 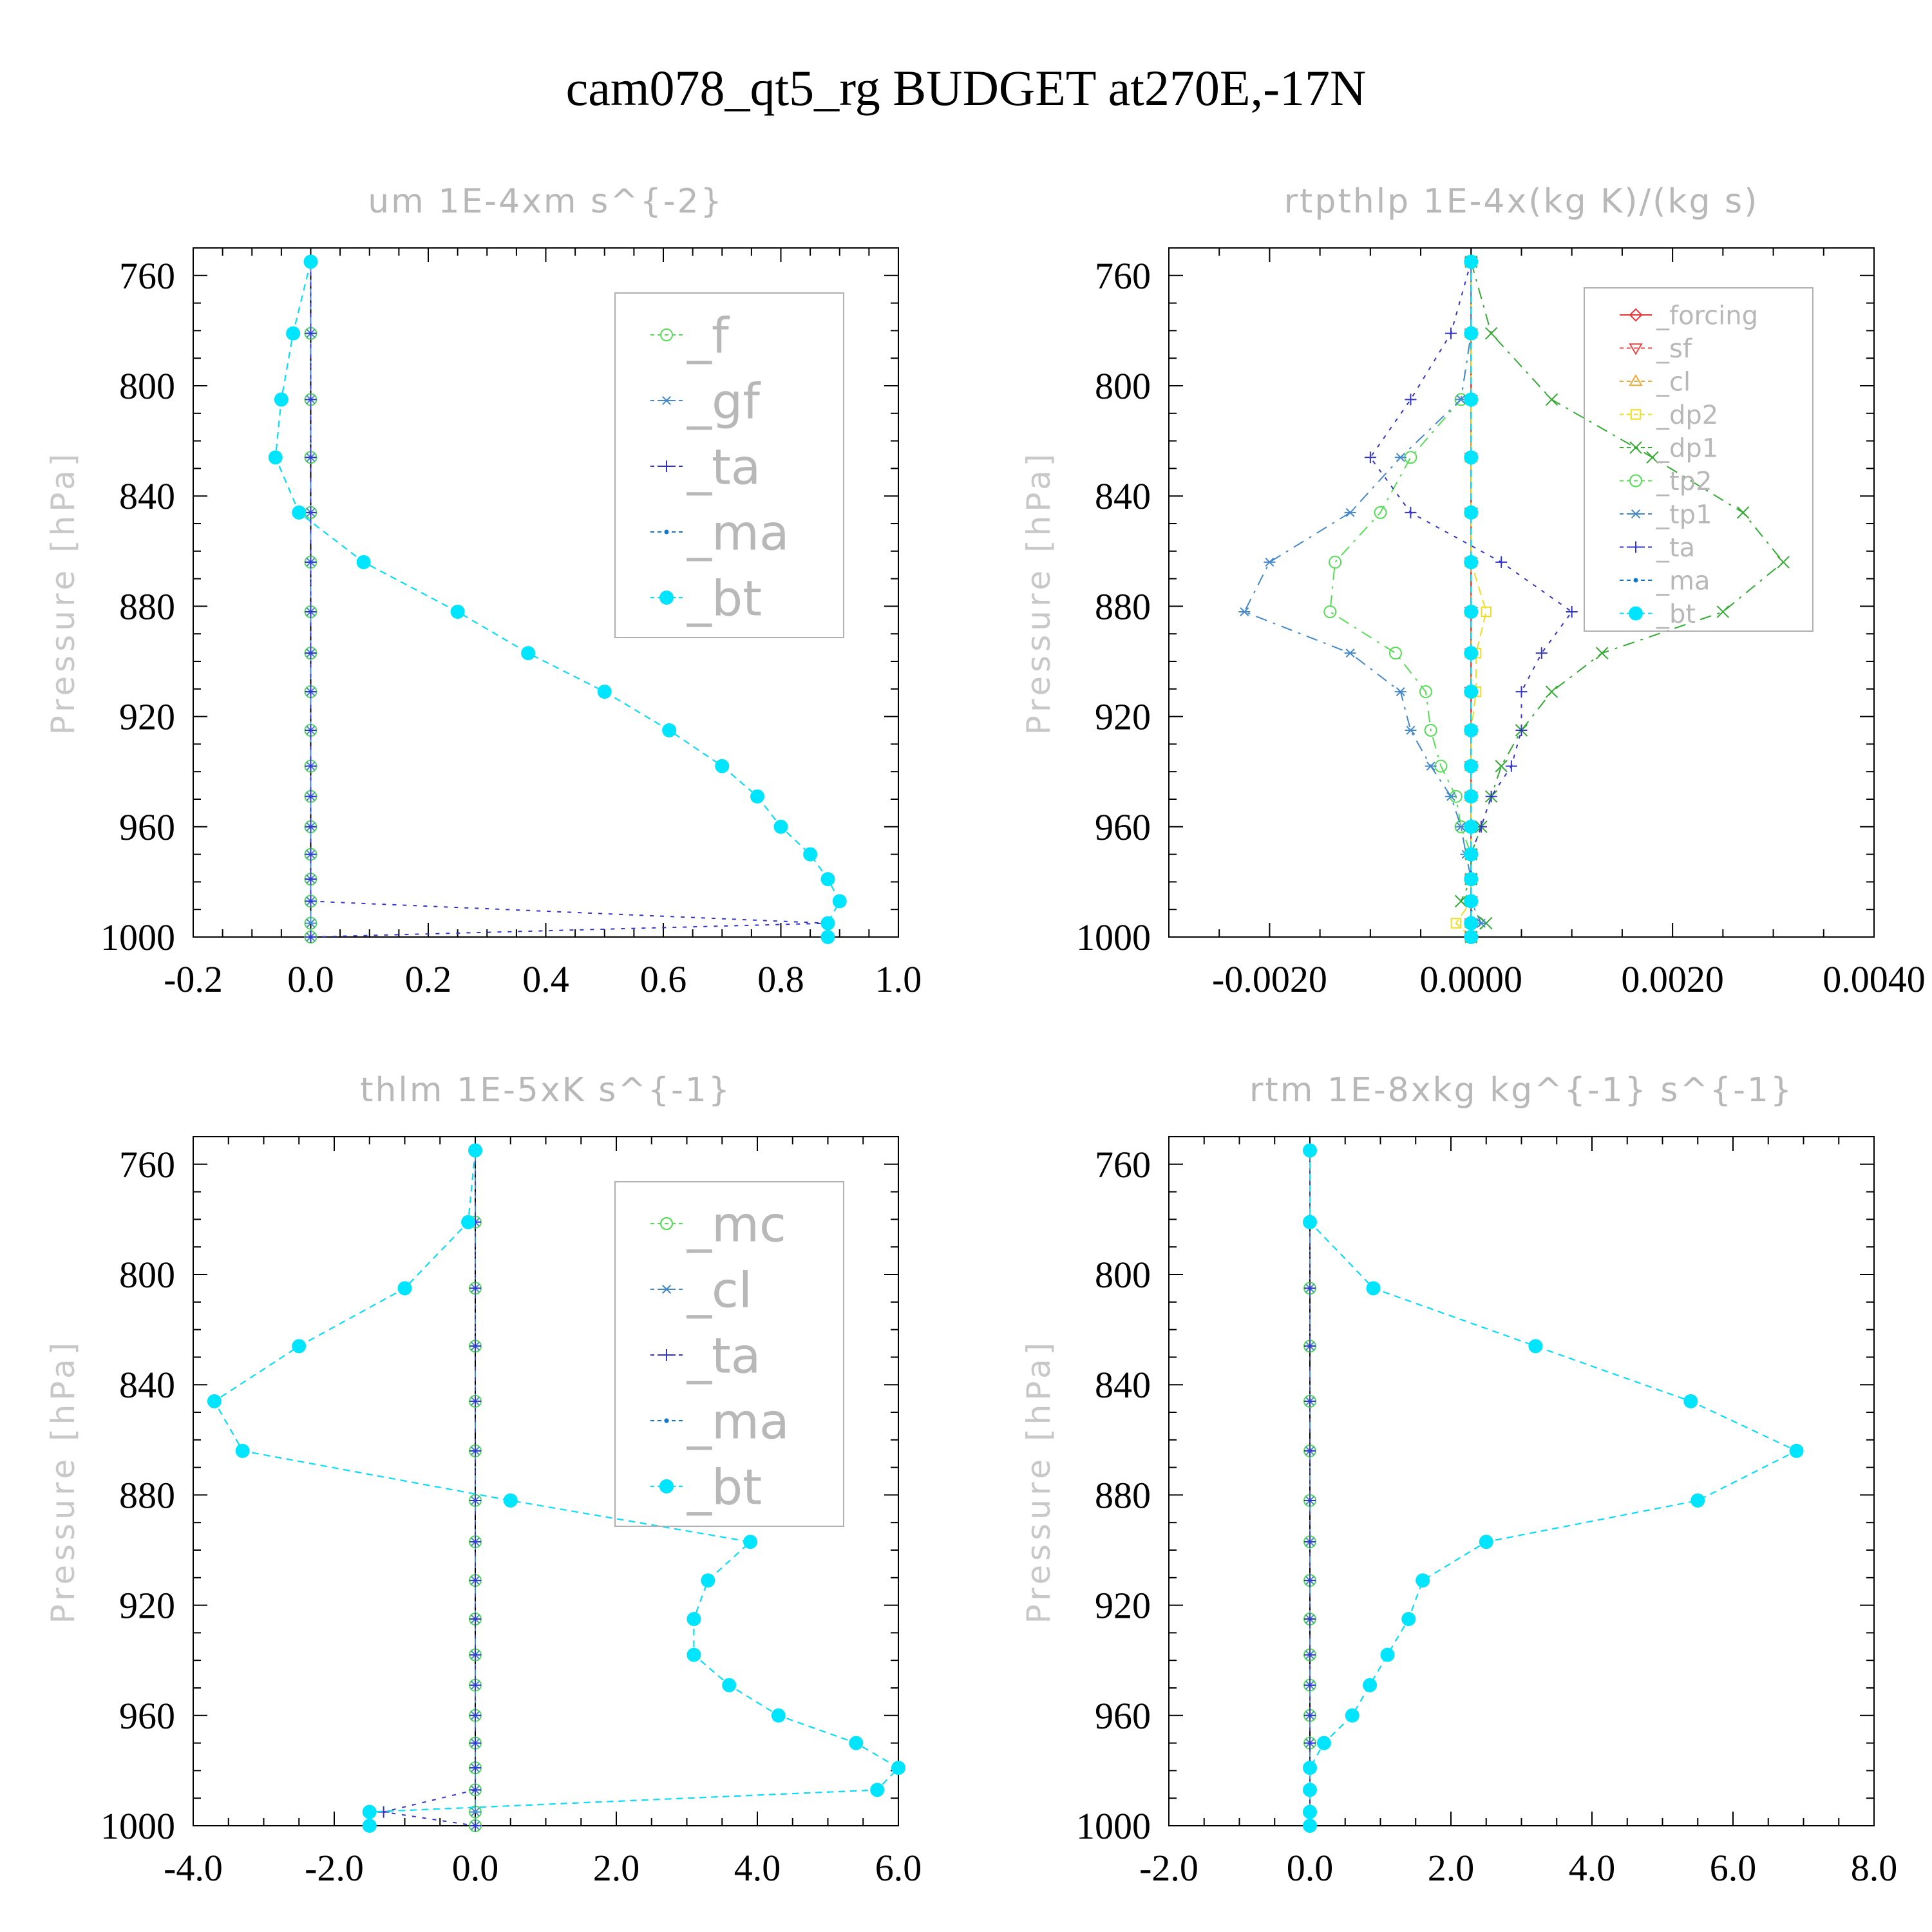 What do you see at coordinates (1168, 1868) in the screenshot?
I see `x-tick-label: -2.0` at bounding box center [1168, 1868].